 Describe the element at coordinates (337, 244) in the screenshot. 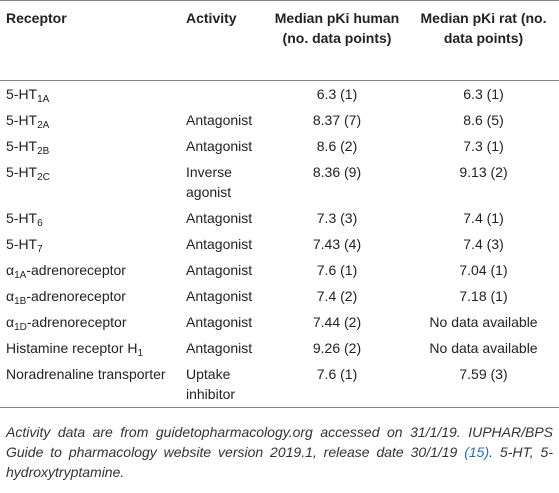

I see `pki-cell: 7.43 (4)` at that location.